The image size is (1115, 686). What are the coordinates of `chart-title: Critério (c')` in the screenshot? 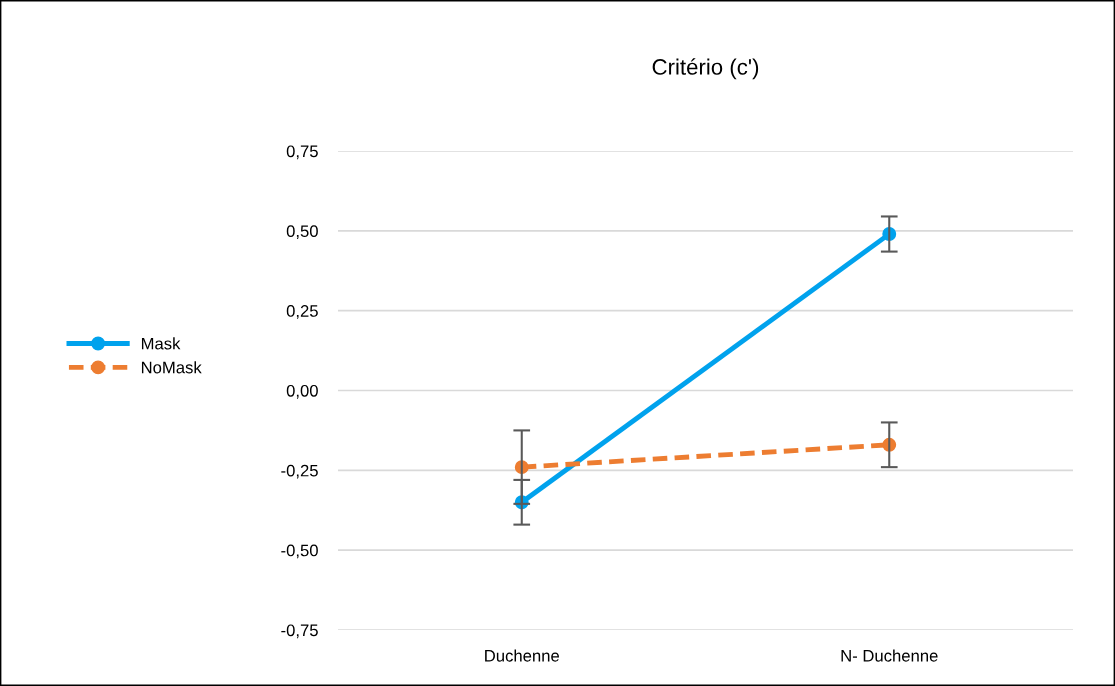 It's located at (705, 69).